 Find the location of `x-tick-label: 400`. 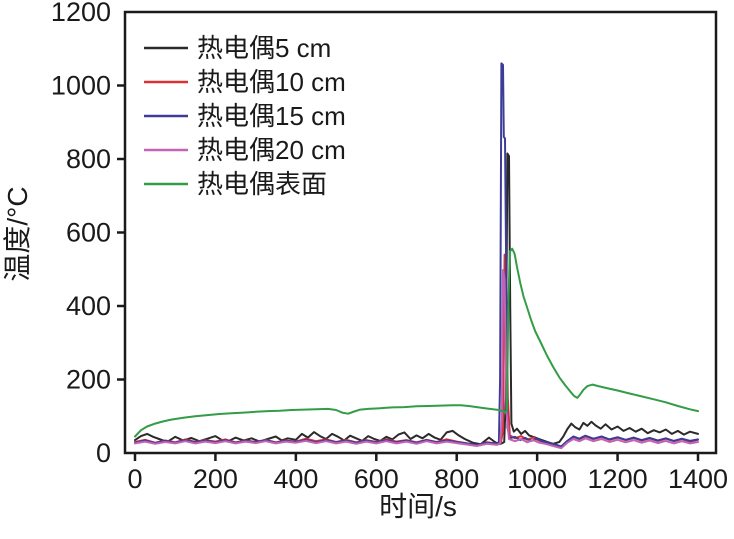

x-tick-label: 400 is located at coordinates (295, 479).